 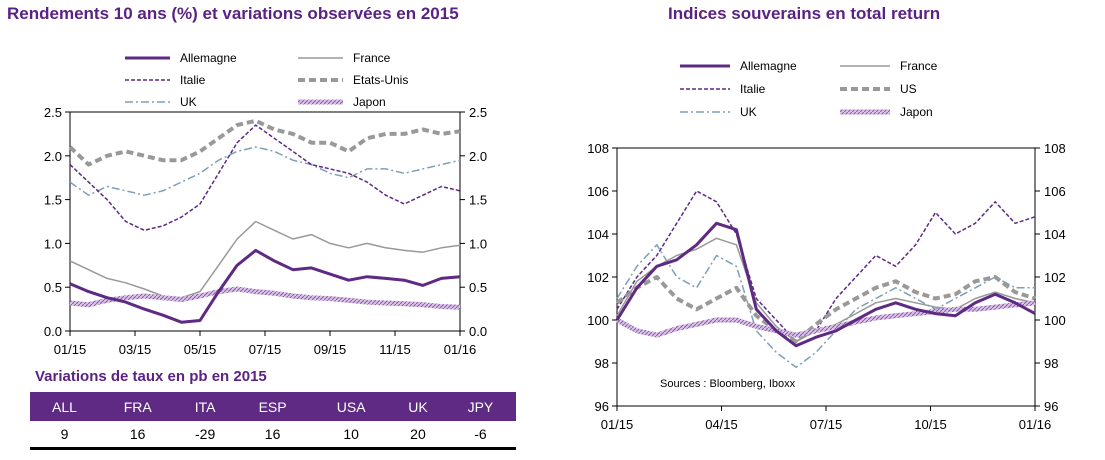 I want to click on rates-value-jpy: -6, so click(x=480, y=435).